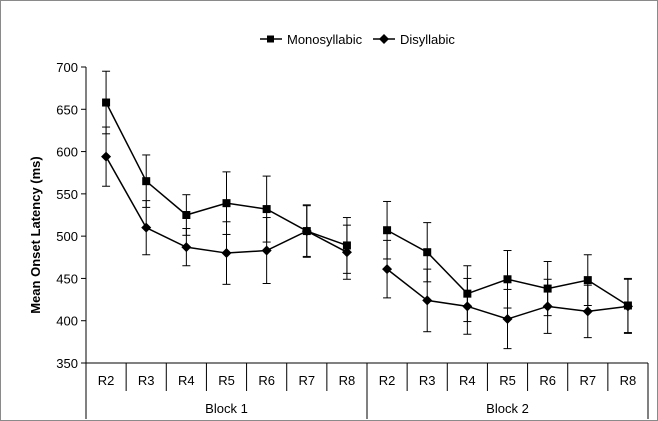  Describe the element at coordinates (507, 408) in the screenshot. I see `group-label: Block 2` at that location.